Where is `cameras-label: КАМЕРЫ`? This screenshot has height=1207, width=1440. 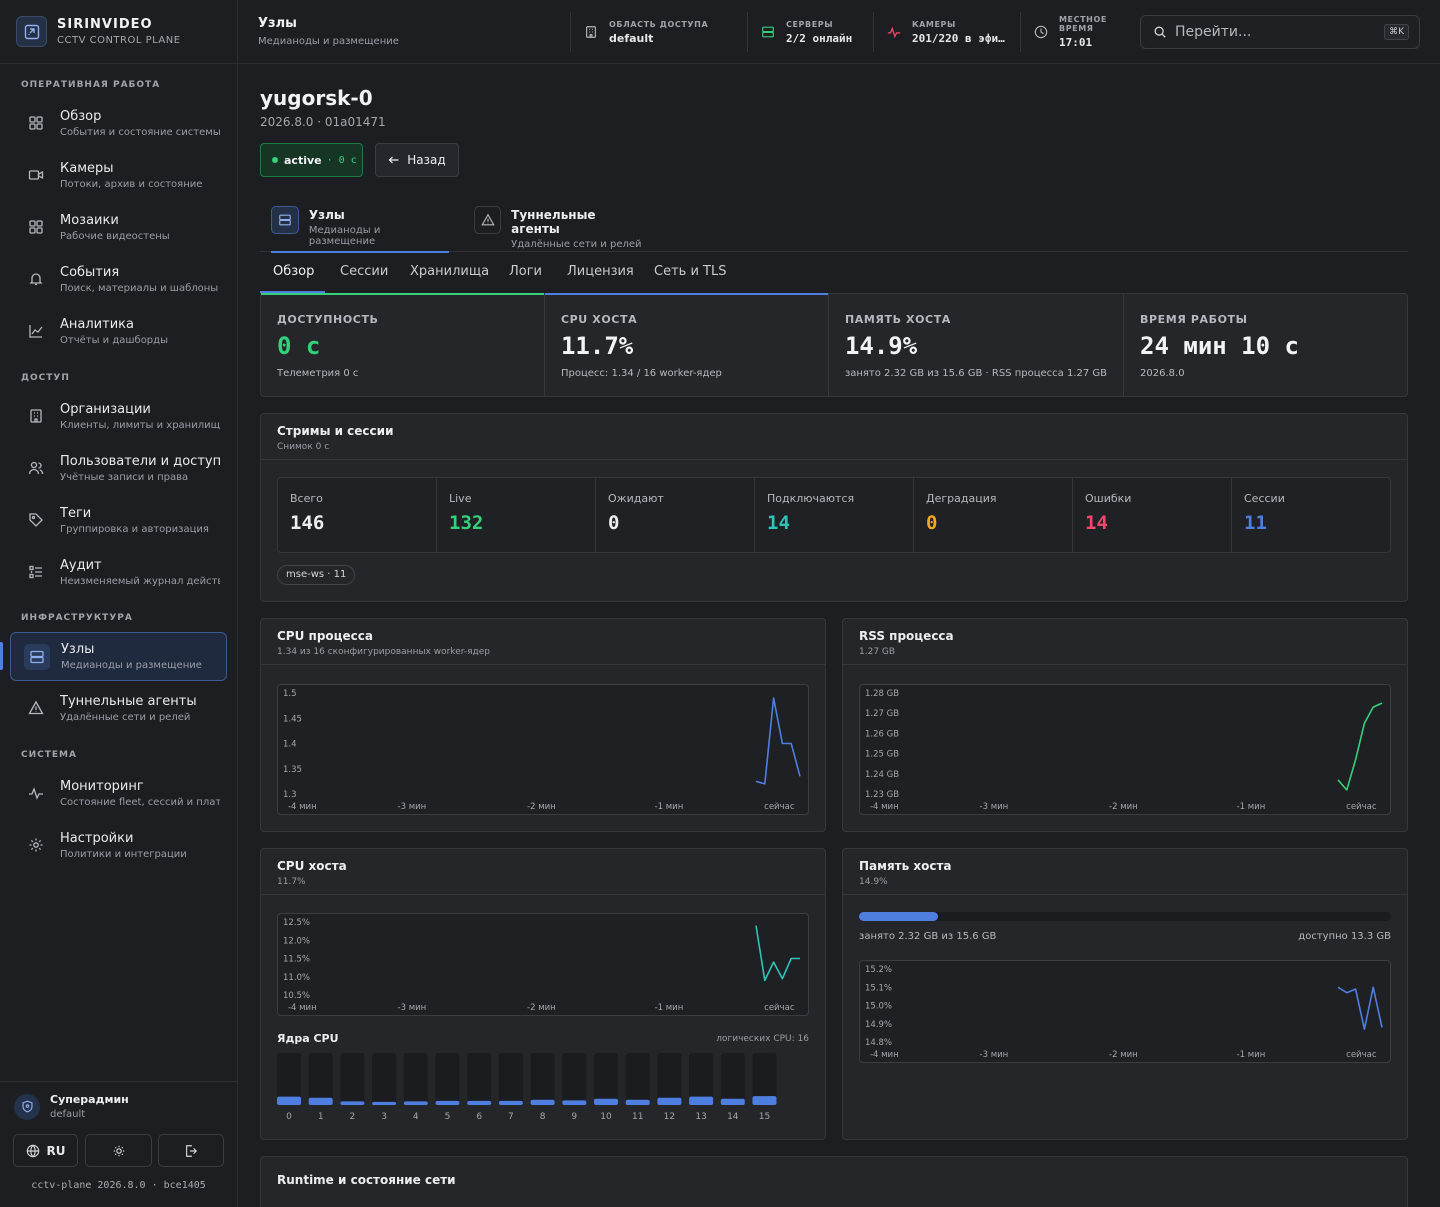
cameras-label: КАМЕРЫ is located at coordinates (934, 24).